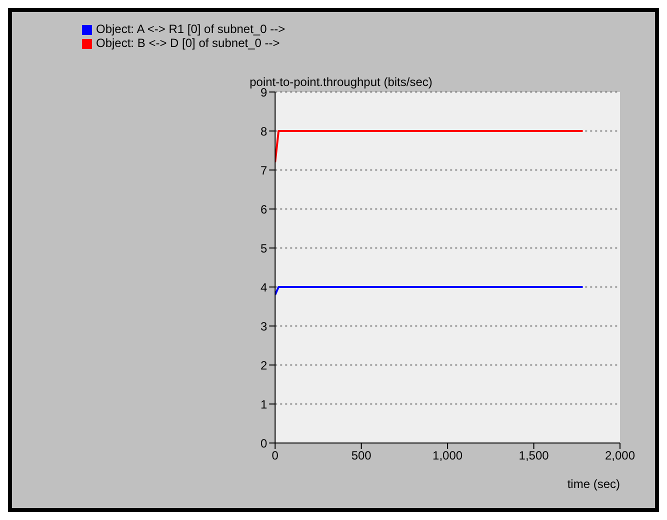 This screenshot has height=520, width=667. I want to click on y-tick-label: 6, so click(264, 209).